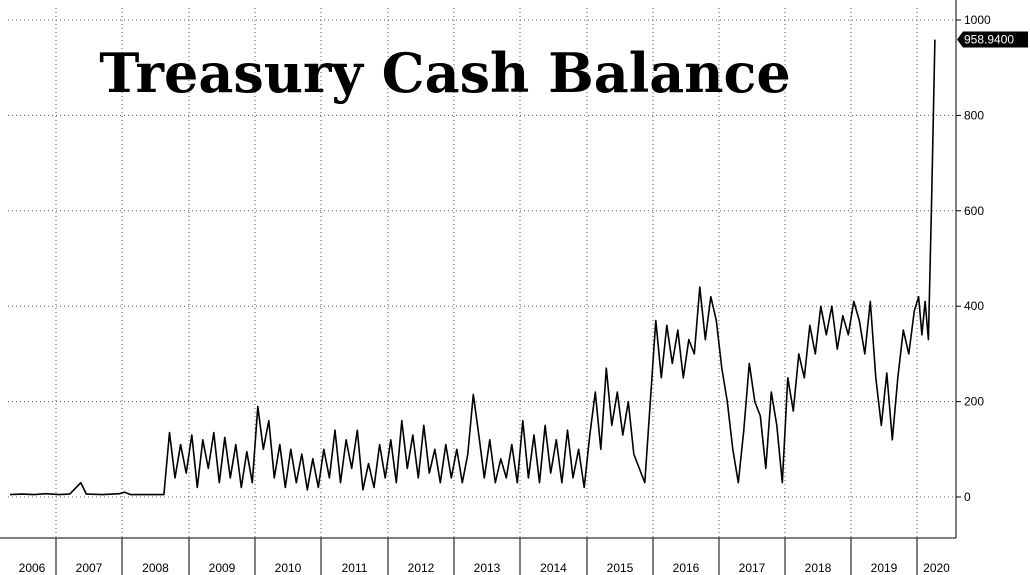 This screenshot has height=575, width=1030. I want to click on x-tick-label: 2020, so click(936, 568).